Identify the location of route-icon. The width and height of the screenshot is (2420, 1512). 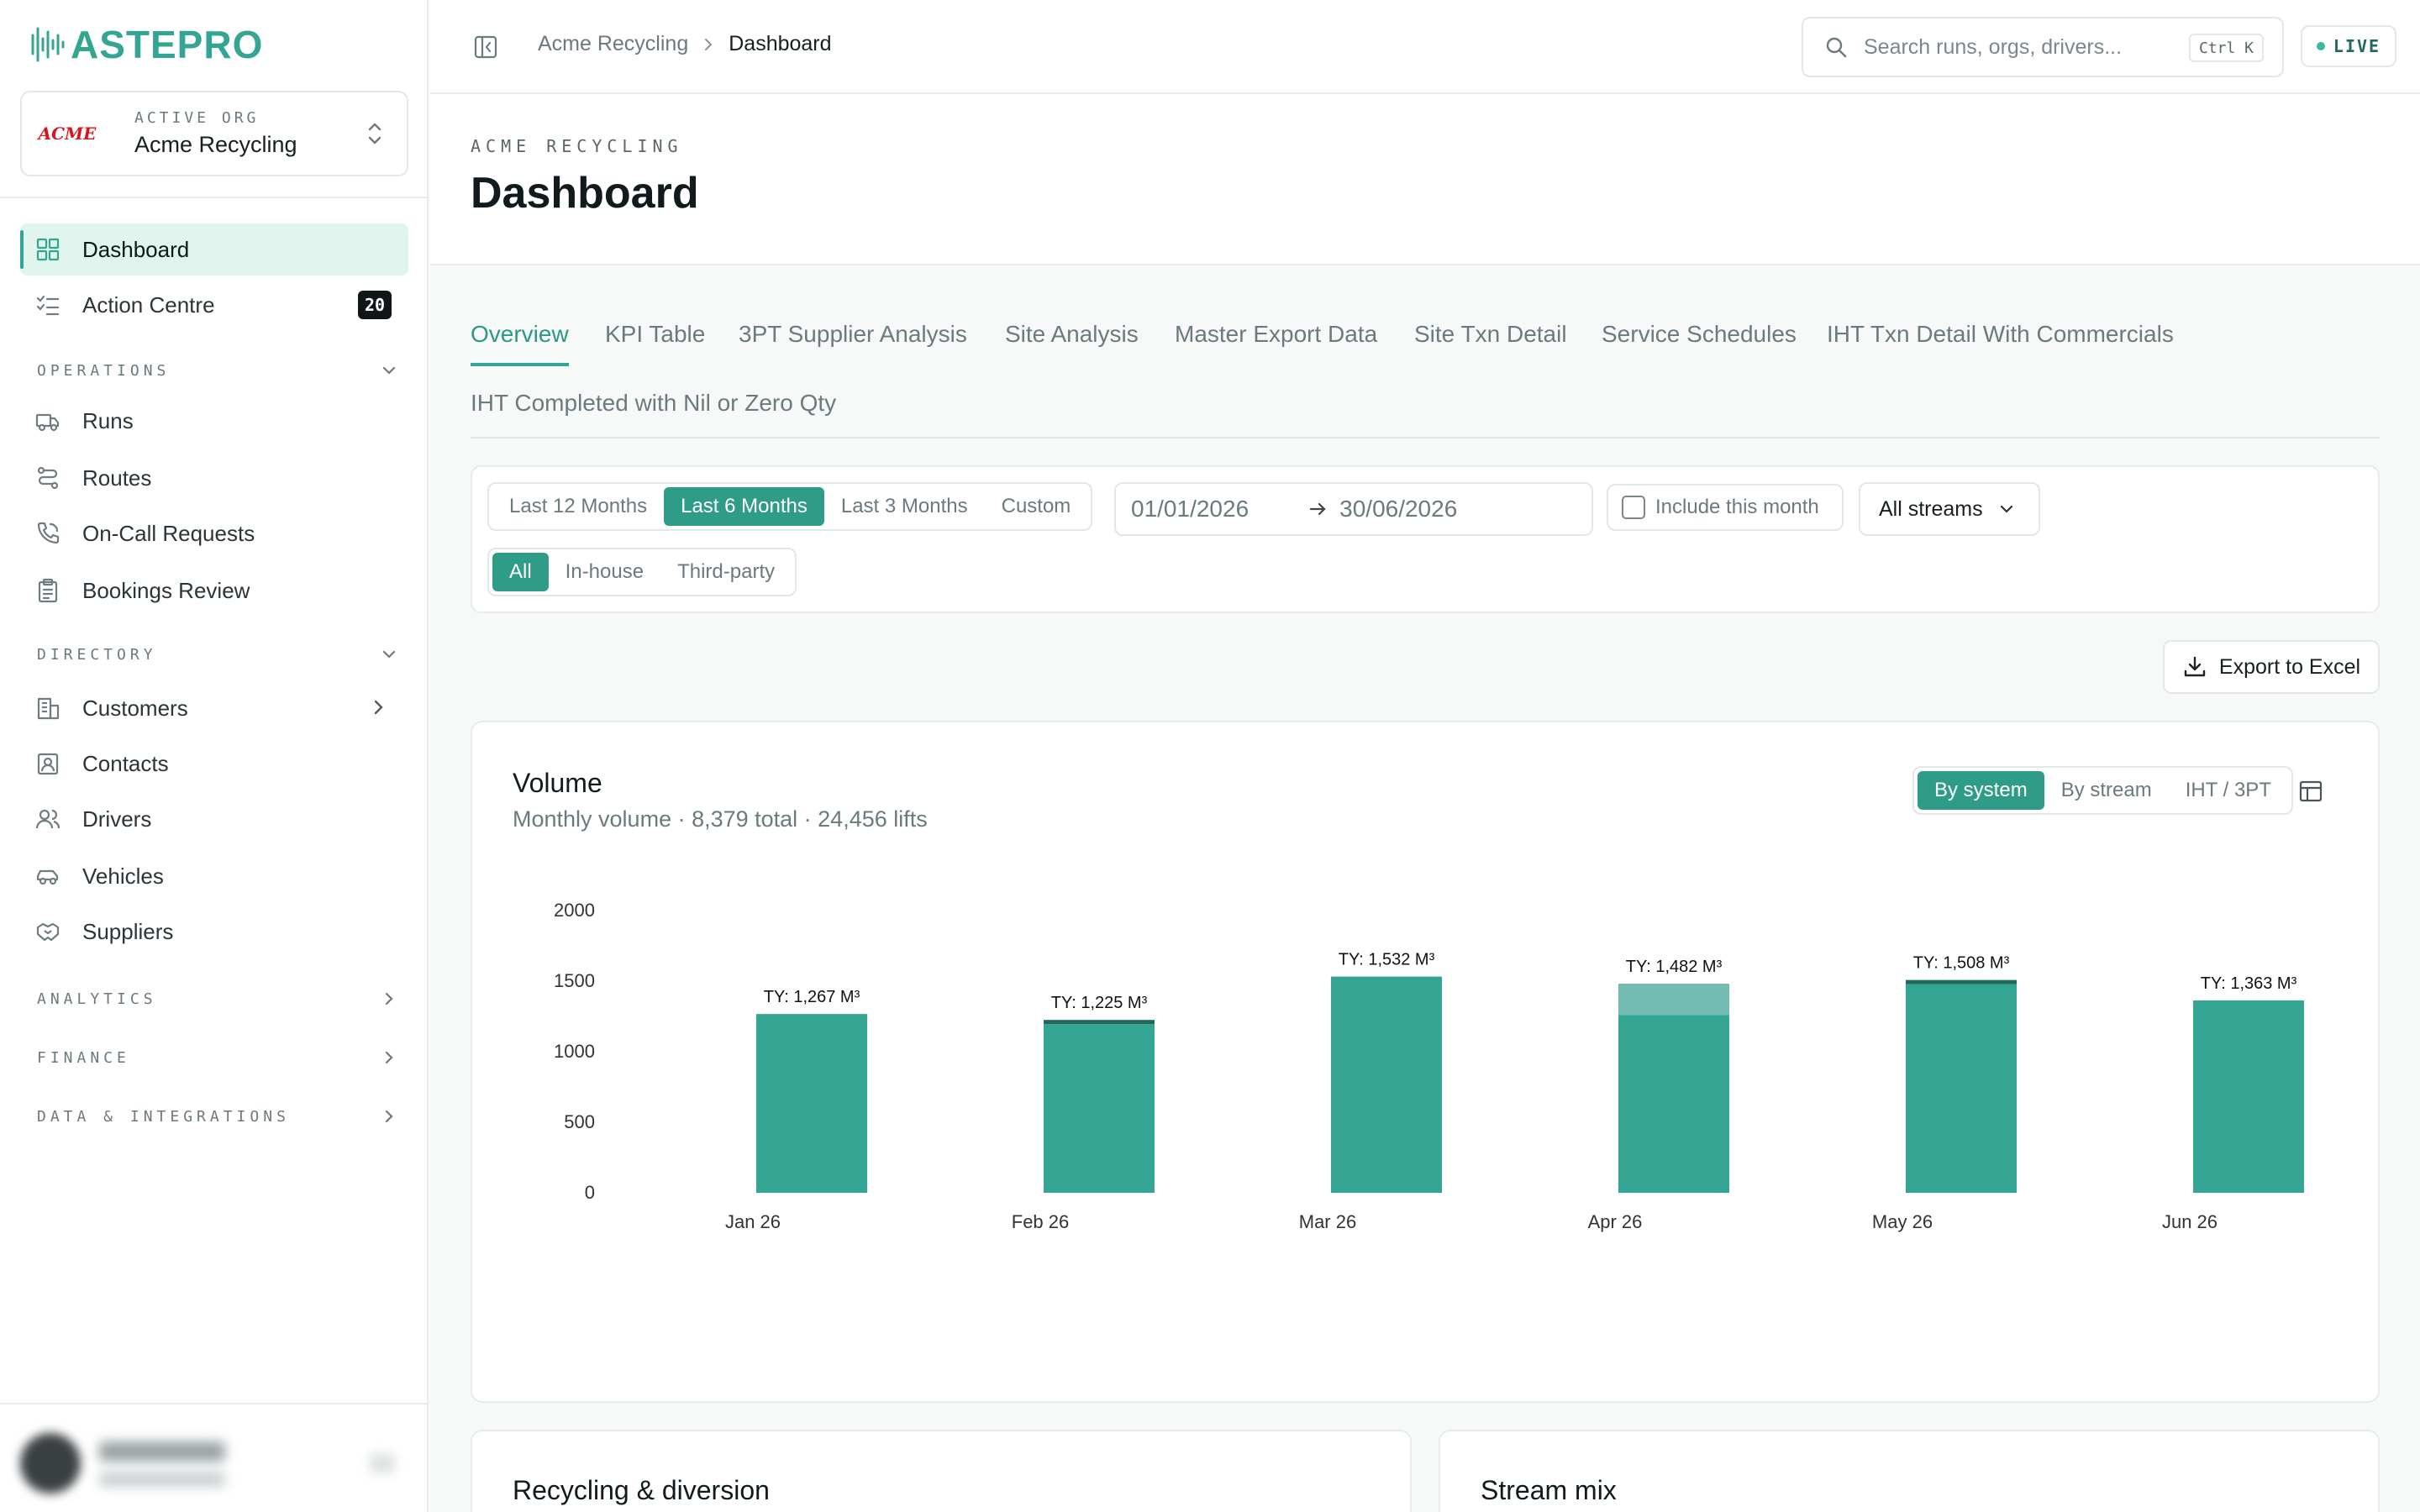
(48, 478).